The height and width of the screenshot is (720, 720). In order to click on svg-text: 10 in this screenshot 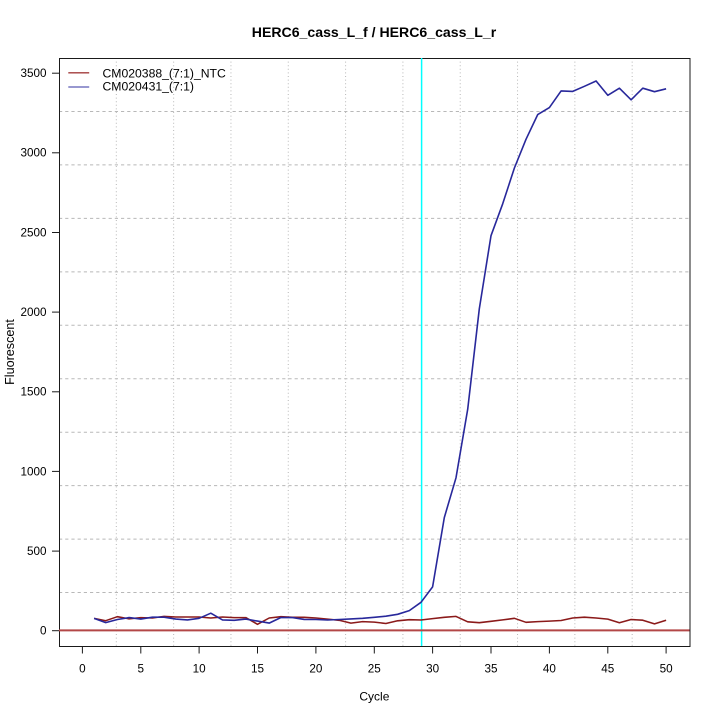, I will do `click(200, 669)`.